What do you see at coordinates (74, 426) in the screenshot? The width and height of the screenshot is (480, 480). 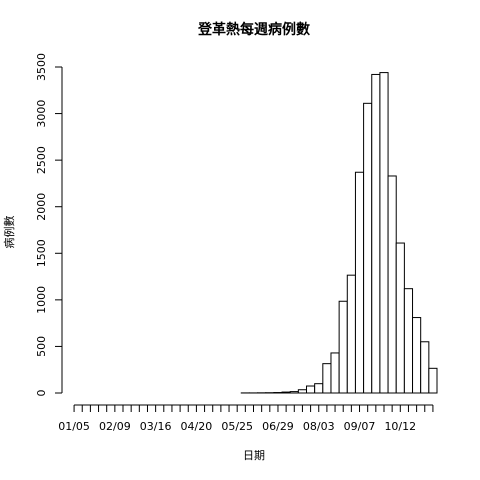 I see `x-tick-label: 01/05` at bounding box center [74, 426].